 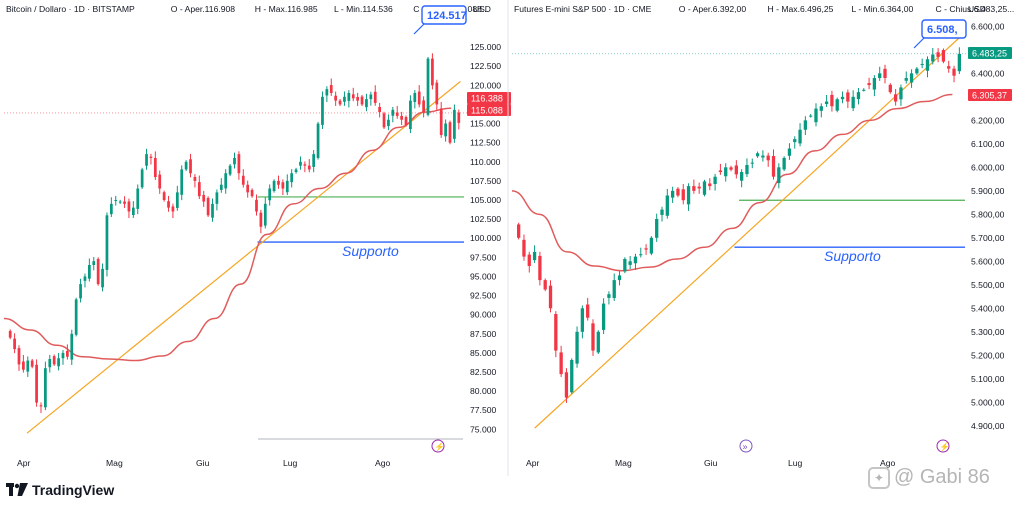 What do you see at coordinates (485, 162) in the screenshot?
I see `y-tick-label: 110.000` at bounding box center [485, 162].